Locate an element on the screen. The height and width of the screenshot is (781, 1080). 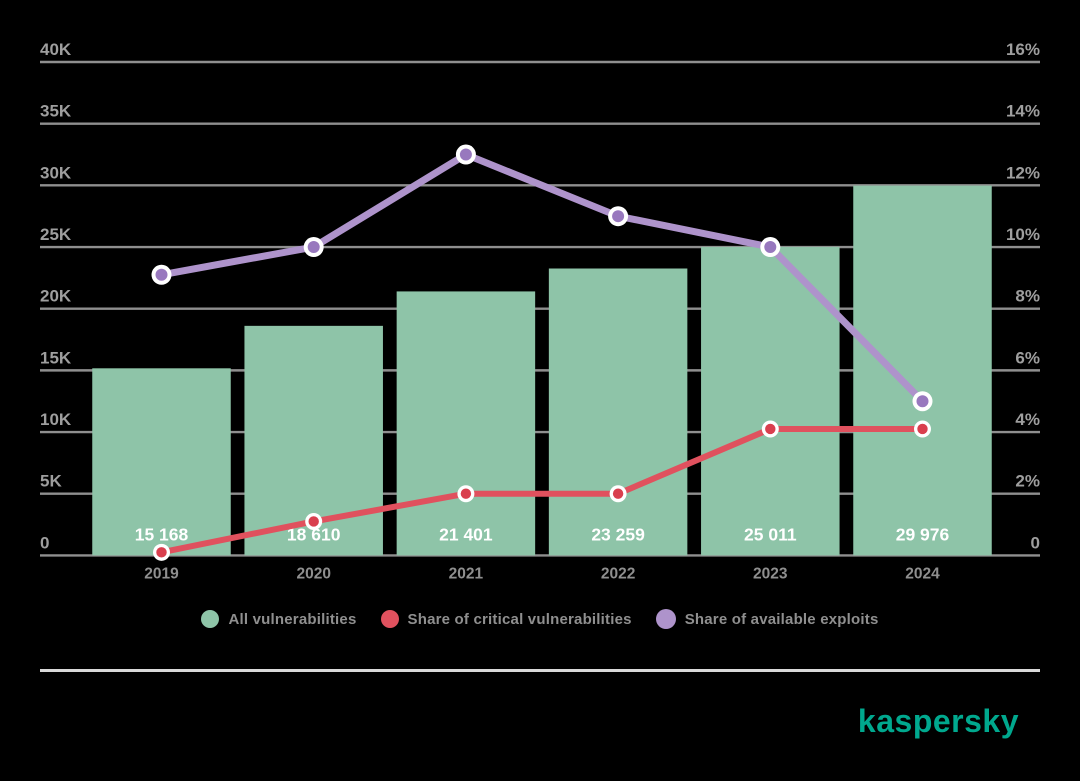
legend-label-all-vulnerabilities: All vulnerabilities is located at coordinates (292, 619).